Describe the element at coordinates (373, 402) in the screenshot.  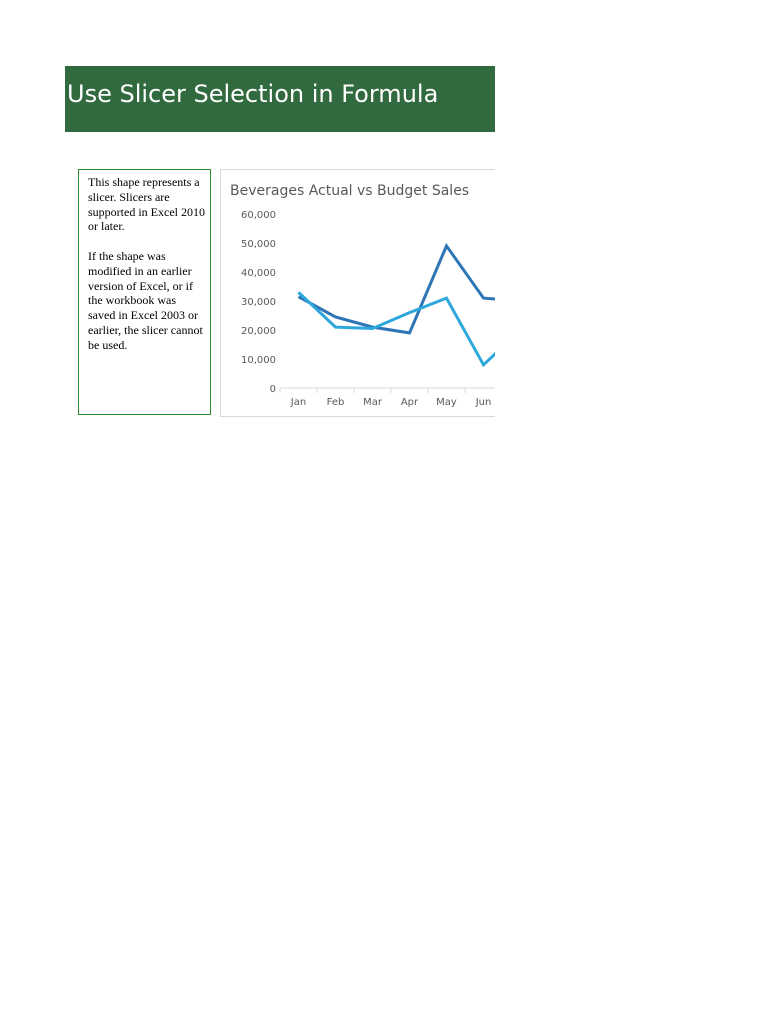
I see `x-tick-label: Mar` at that location.